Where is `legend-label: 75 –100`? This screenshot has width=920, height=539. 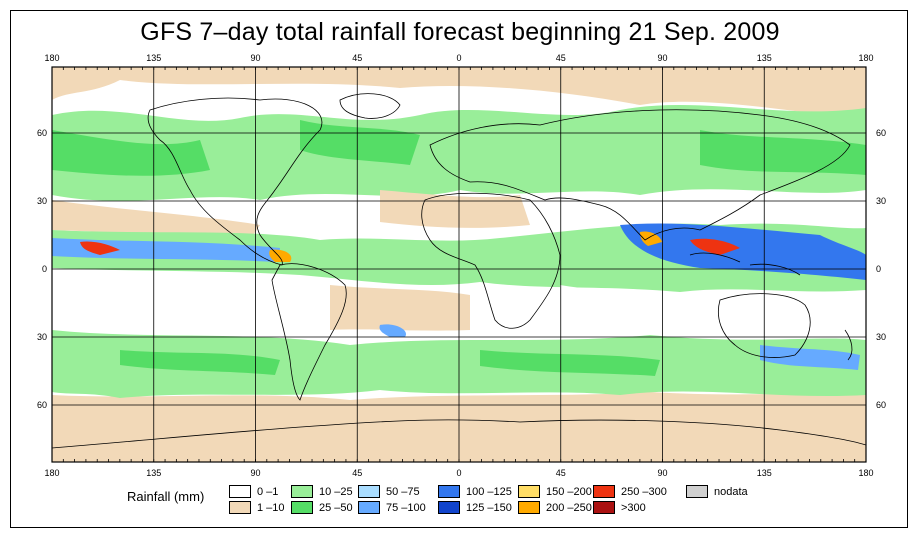 legend-label: 75 –100 is located at coordinates (406, 507).